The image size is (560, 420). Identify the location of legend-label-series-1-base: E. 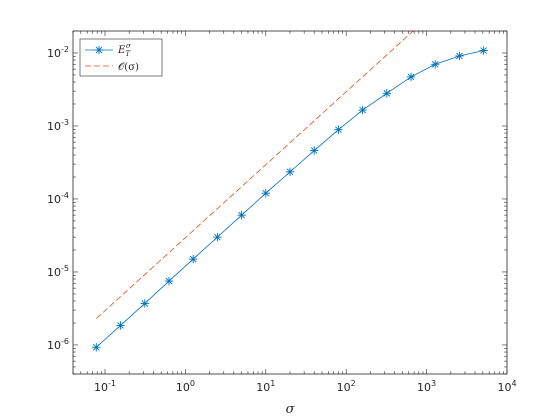
(121, 50).